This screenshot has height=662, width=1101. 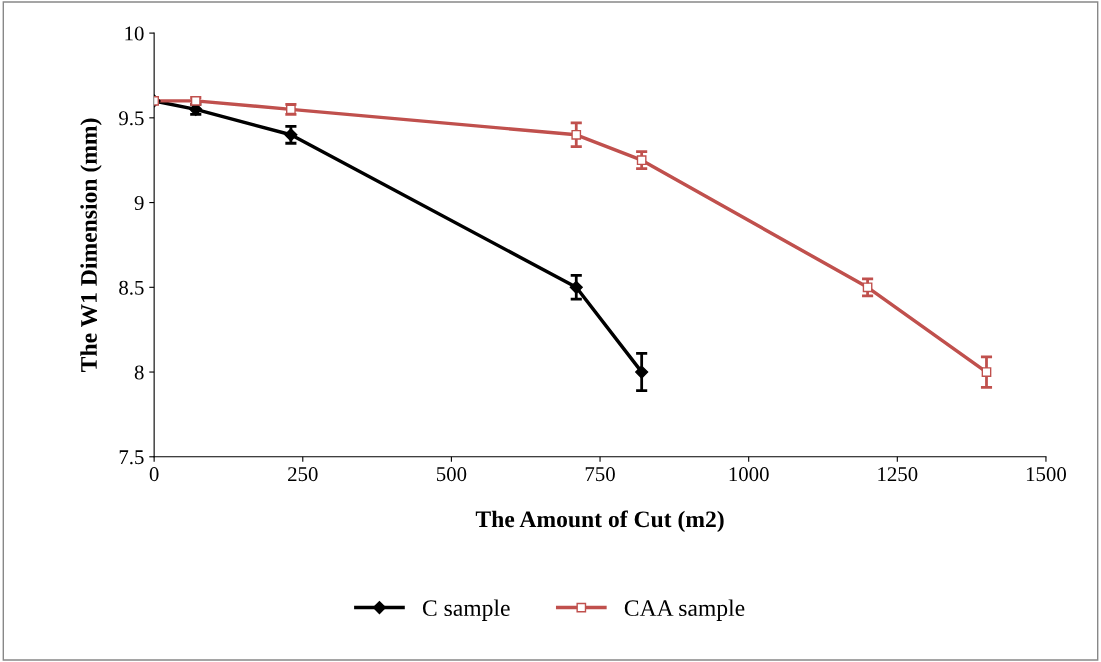 What do you see at coordinates (131, 287) in the screenshot?
I see `y-tick-label: 8.5` at bounding box center [131, 287].